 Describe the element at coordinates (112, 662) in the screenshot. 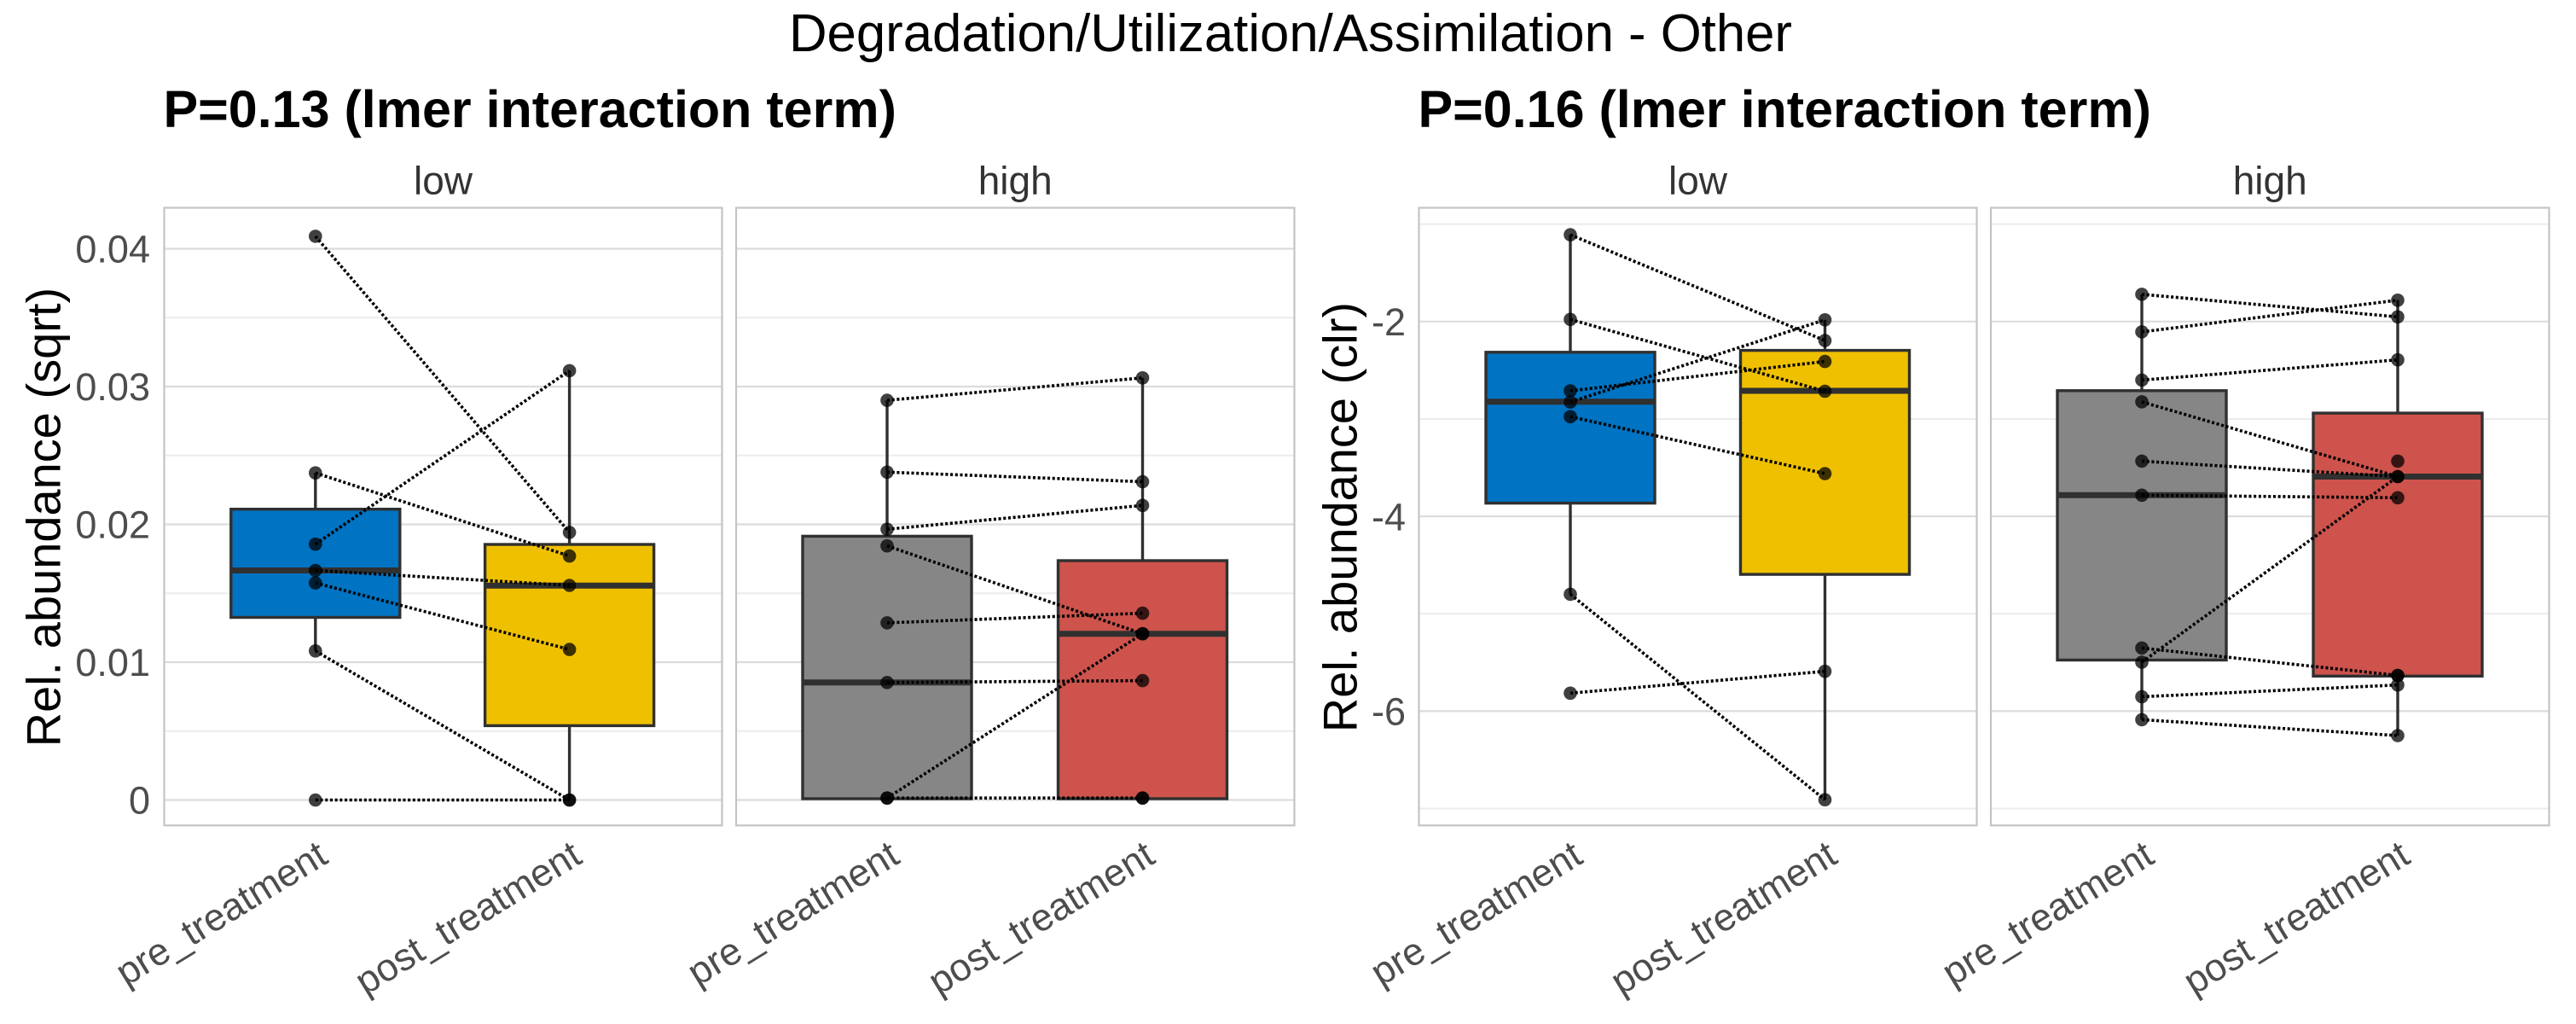

I see `svg-text: 0.01` at that location.